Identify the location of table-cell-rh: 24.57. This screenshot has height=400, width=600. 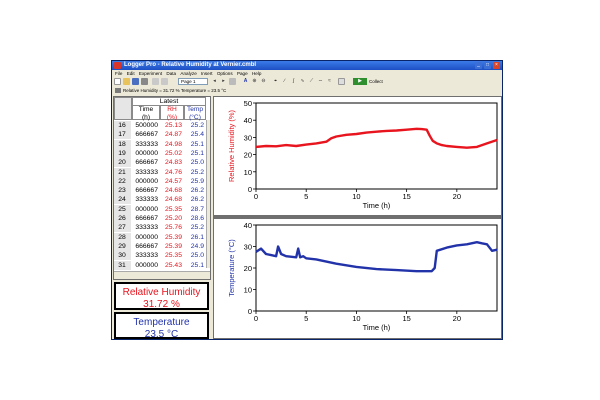
(173, 181).